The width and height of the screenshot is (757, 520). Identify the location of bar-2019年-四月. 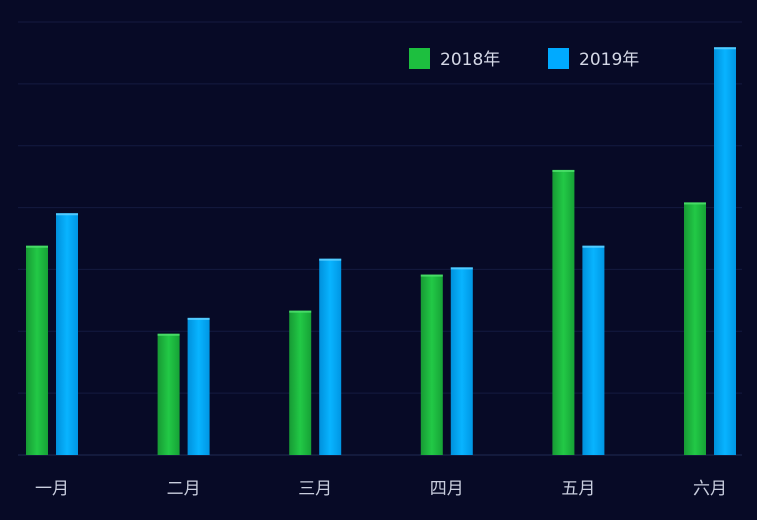
(461, 361).